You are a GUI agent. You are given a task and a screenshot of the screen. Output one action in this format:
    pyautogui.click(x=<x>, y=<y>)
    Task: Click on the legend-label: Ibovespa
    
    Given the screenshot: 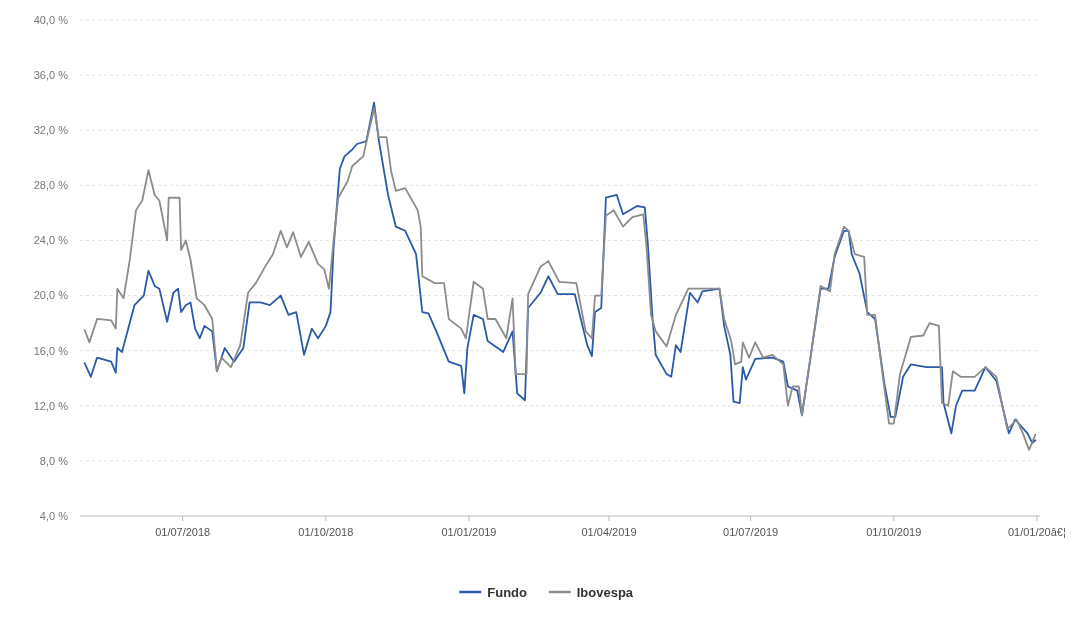 What is the action you would take?
    pyautogui.click(x=605, y=592)
    